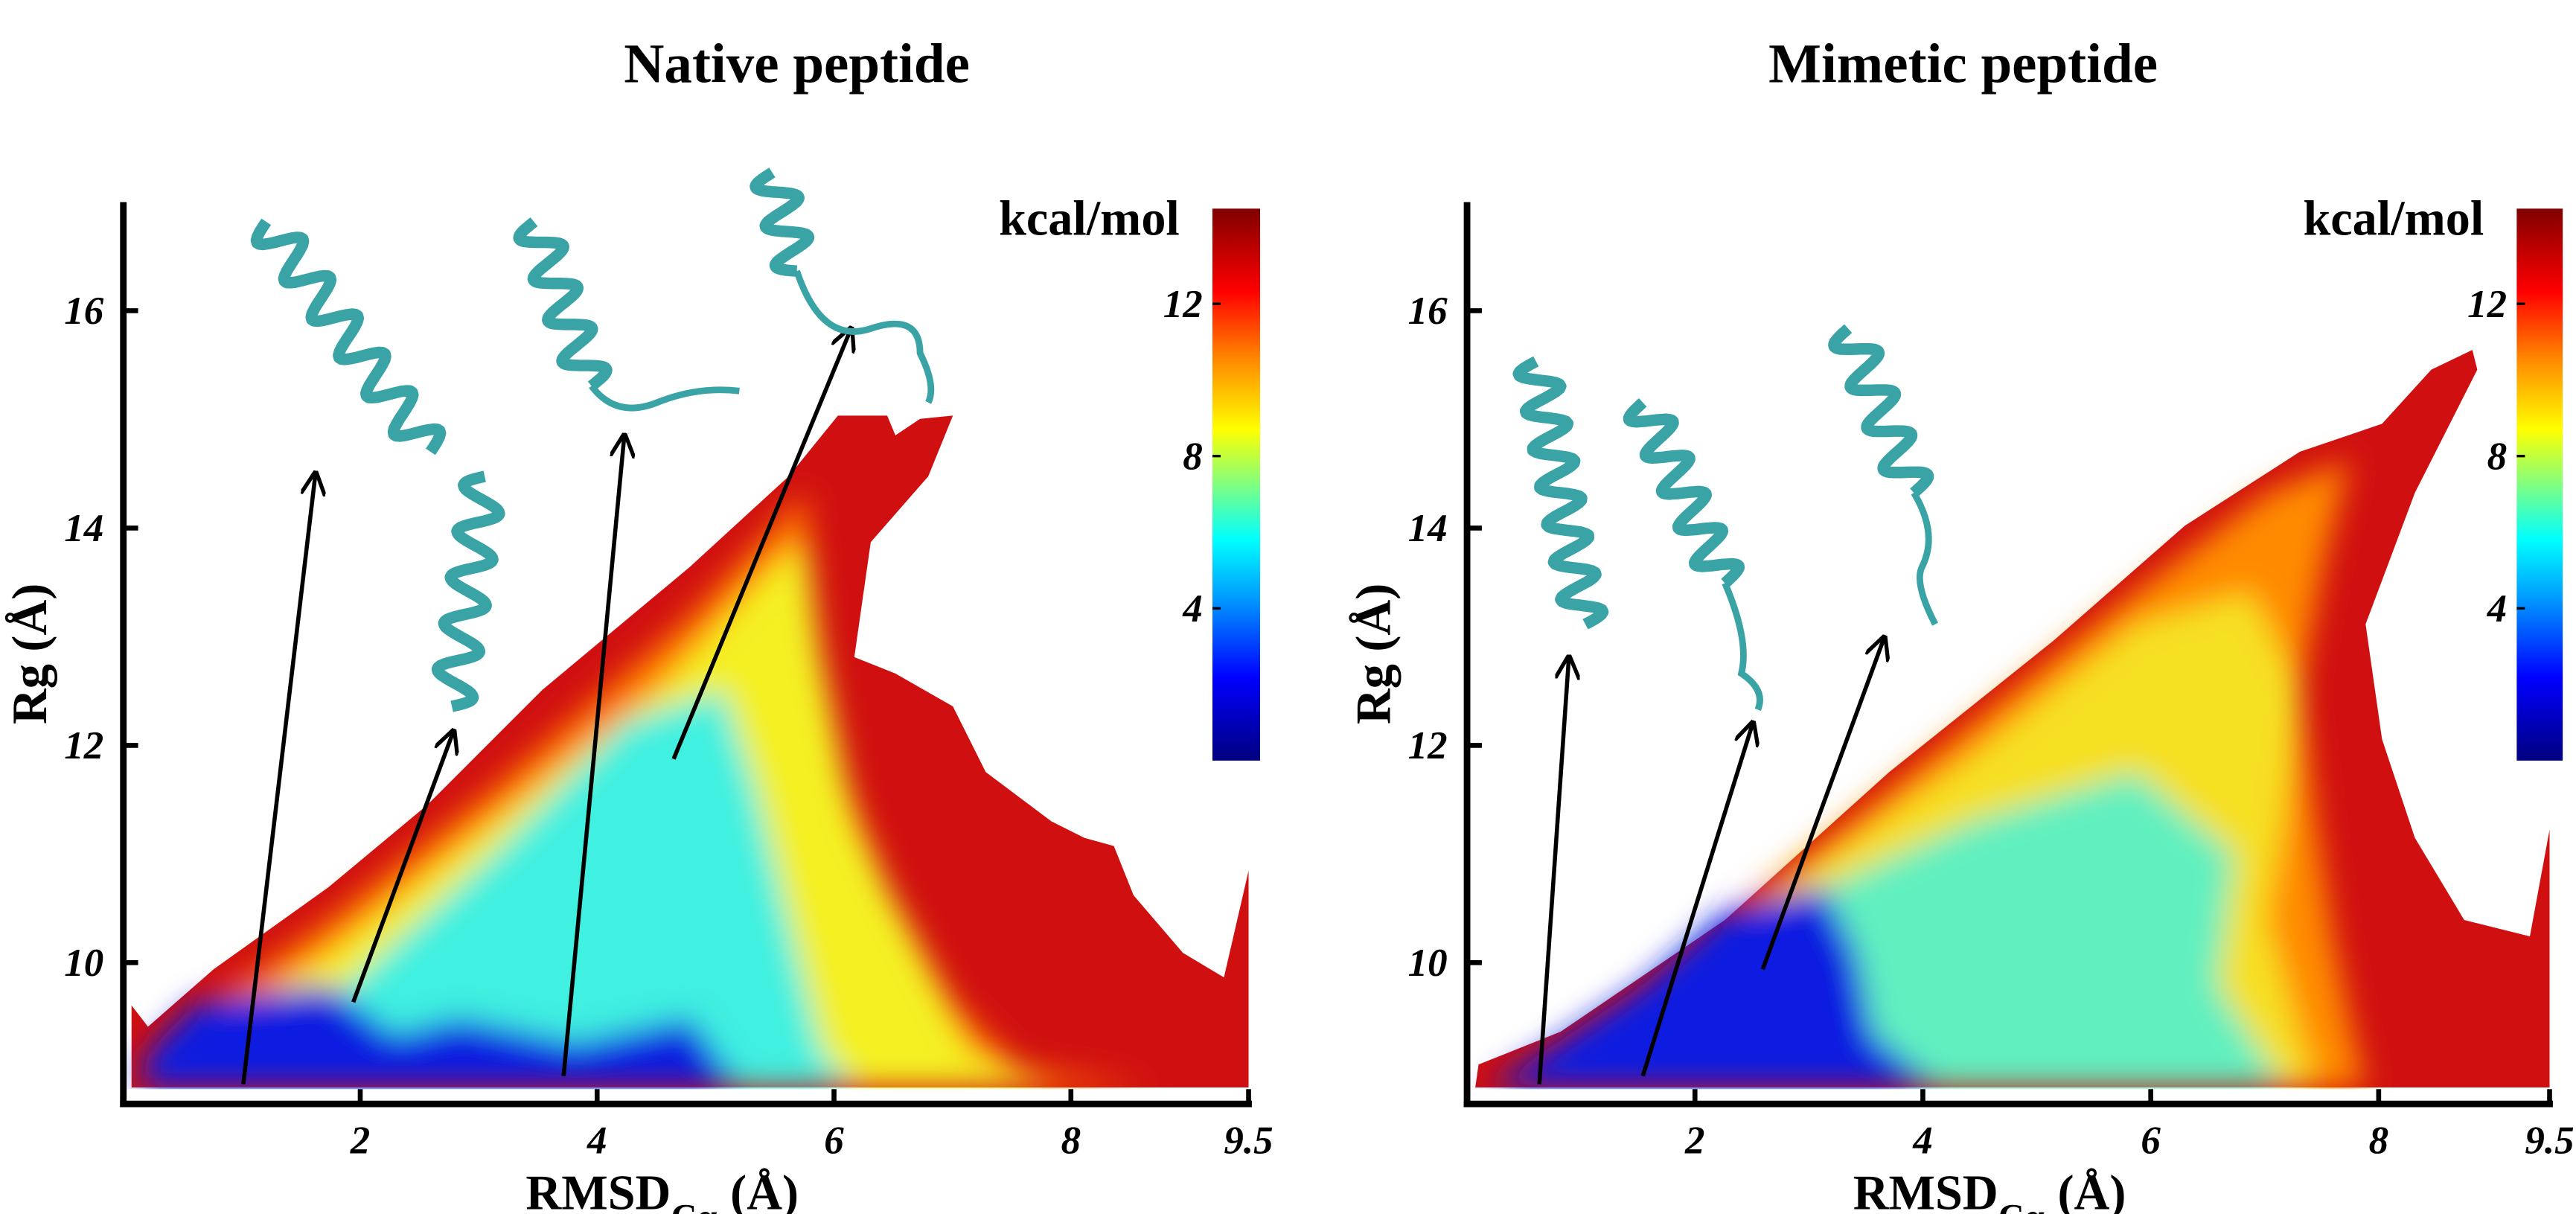 This screenshot has height=1214, width=2576. I want to click on panel-title: Mimetic peptide, so click(1963, 64).